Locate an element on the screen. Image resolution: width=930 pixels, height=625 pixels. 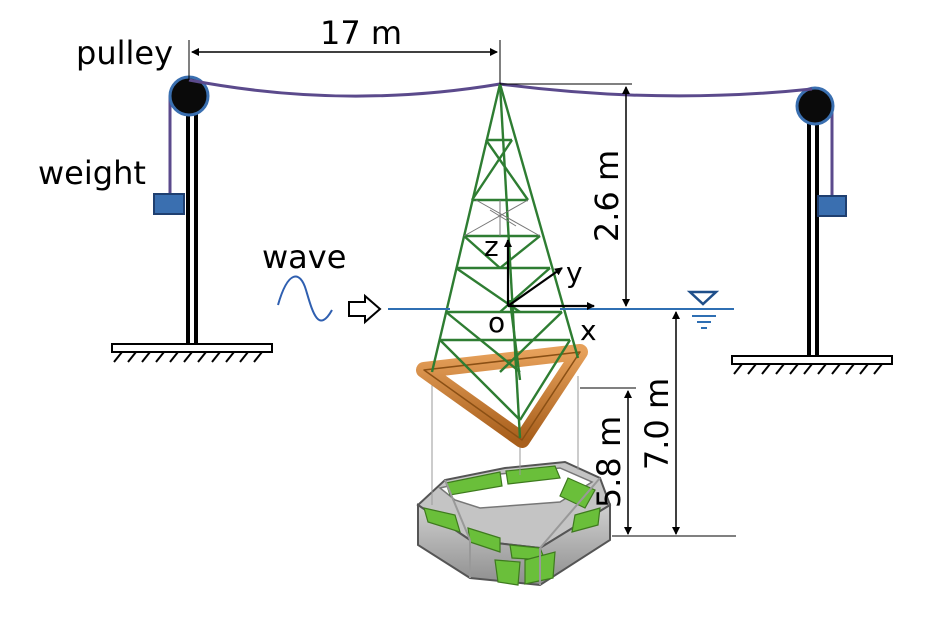
left-ground-hatch is located at coordinates (188, 357).